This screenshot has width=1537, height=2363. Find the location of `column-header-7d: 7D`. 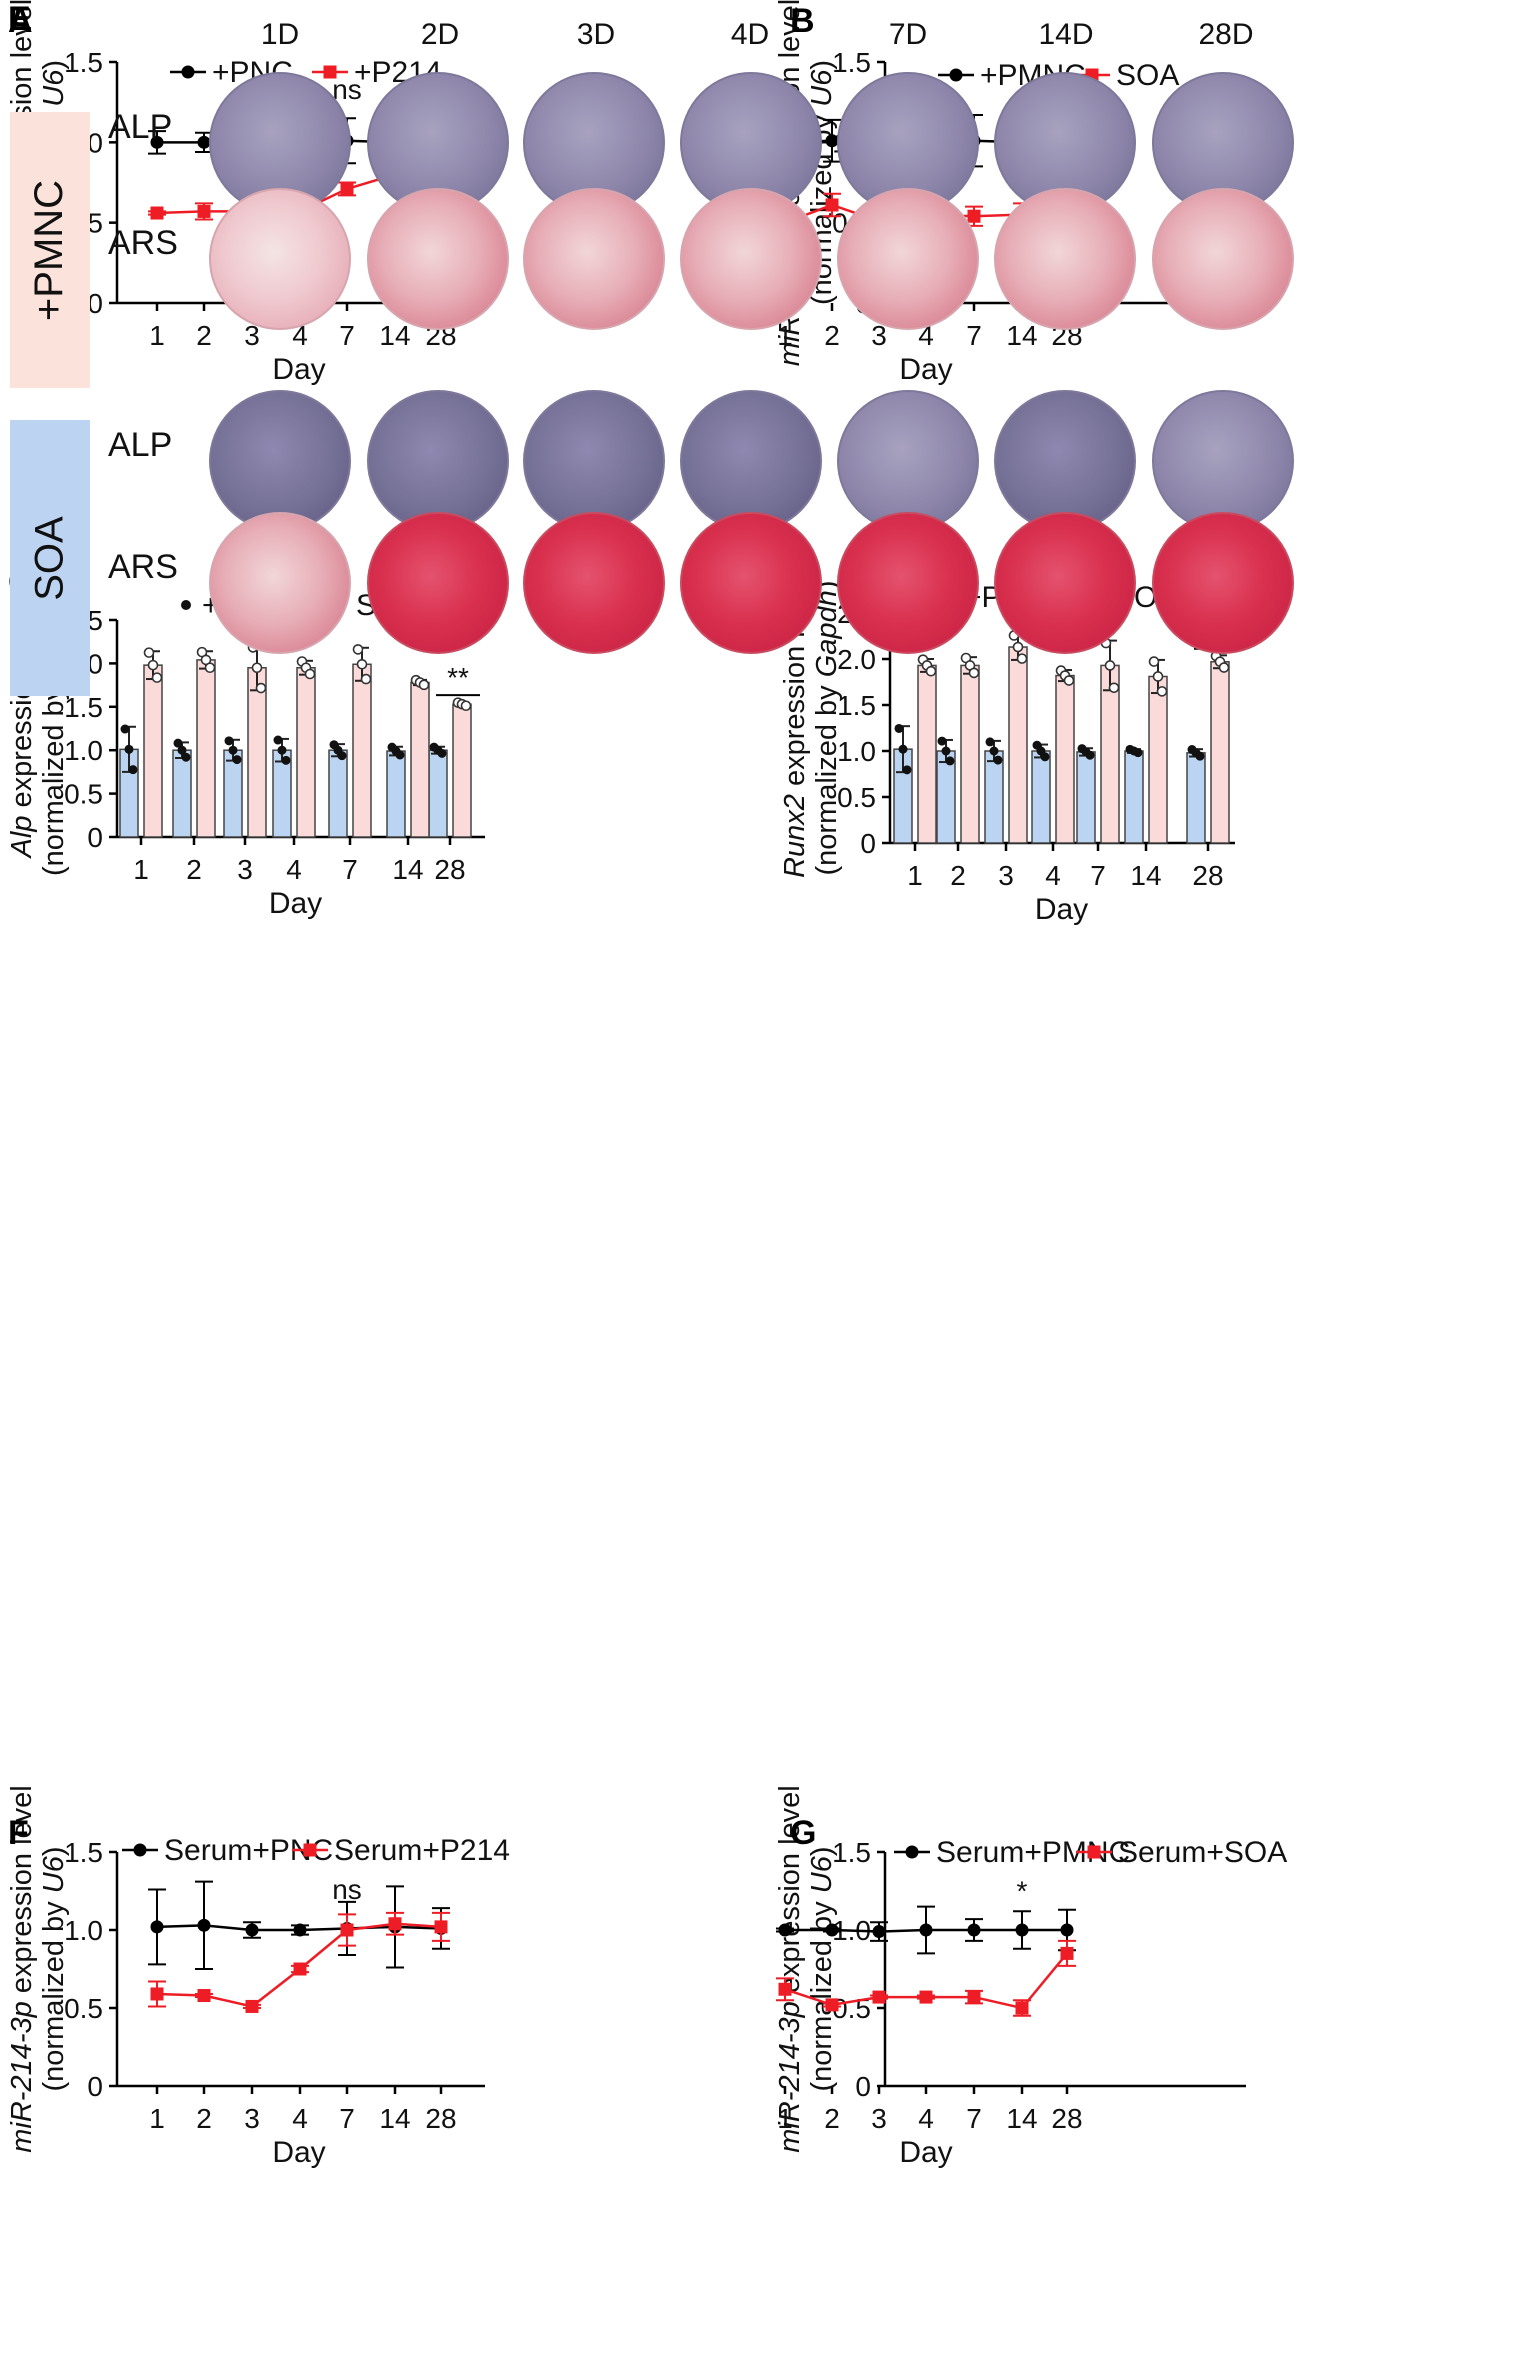

column-header-7d: 7D is located at coordinates (908, 34).